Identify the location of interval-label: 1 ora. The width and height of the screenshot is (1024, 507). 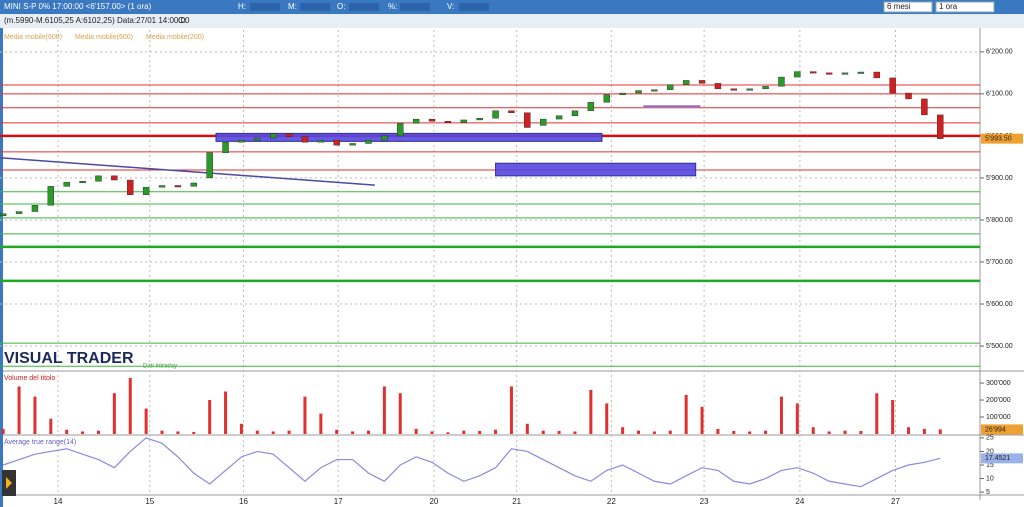
(948, 6).